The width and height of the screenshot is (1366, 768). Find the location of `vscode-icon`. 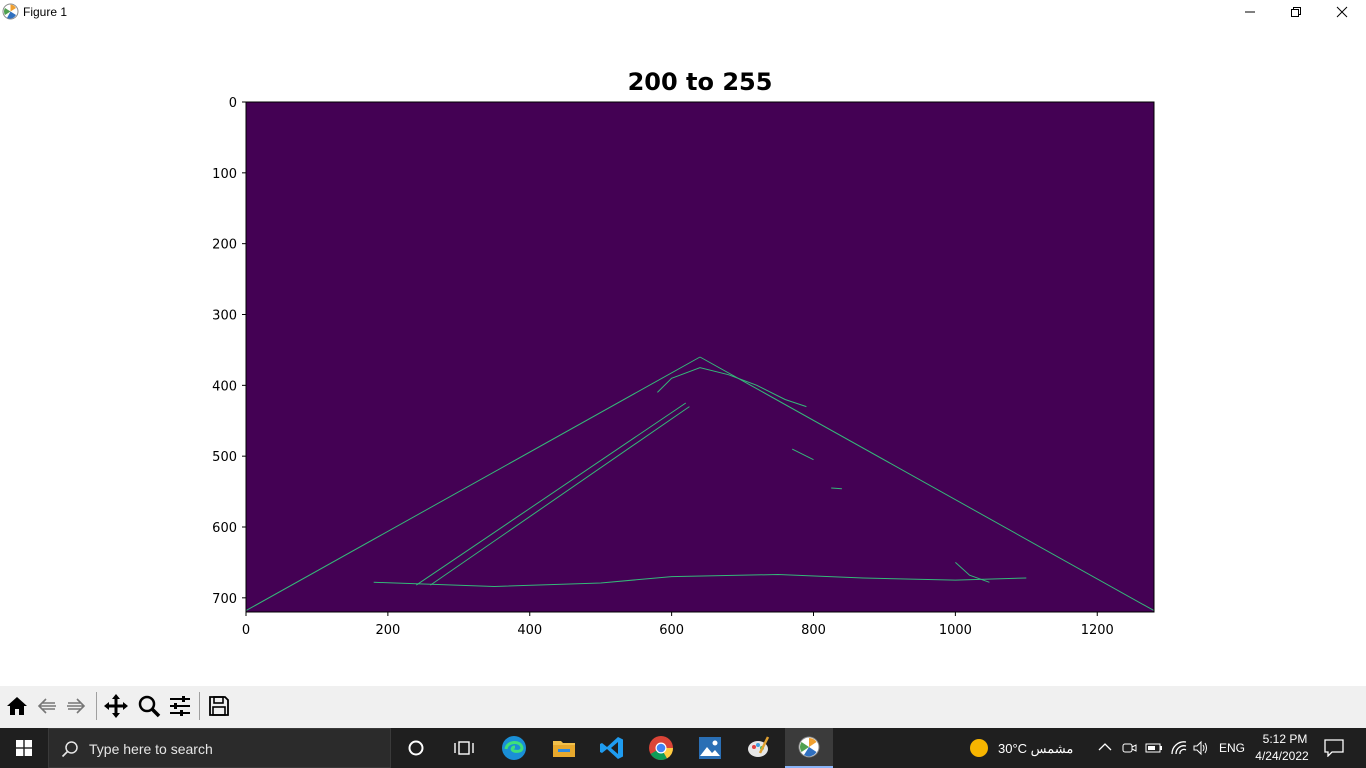

vscode-icon is located at coordinates (611, 748).